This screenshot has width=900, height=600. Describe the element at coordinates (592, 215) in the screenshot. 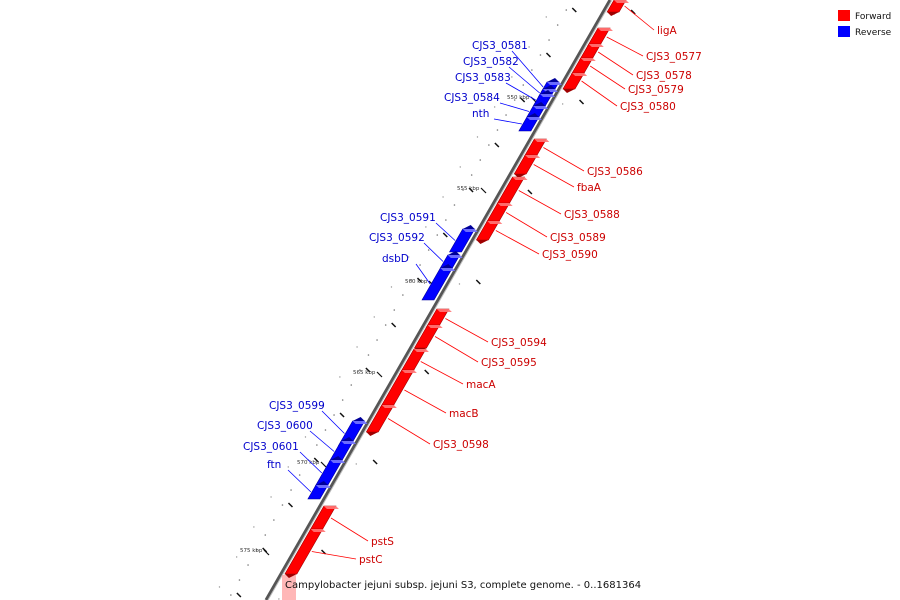

I see `gene-label: CJS3_0588` at that location.